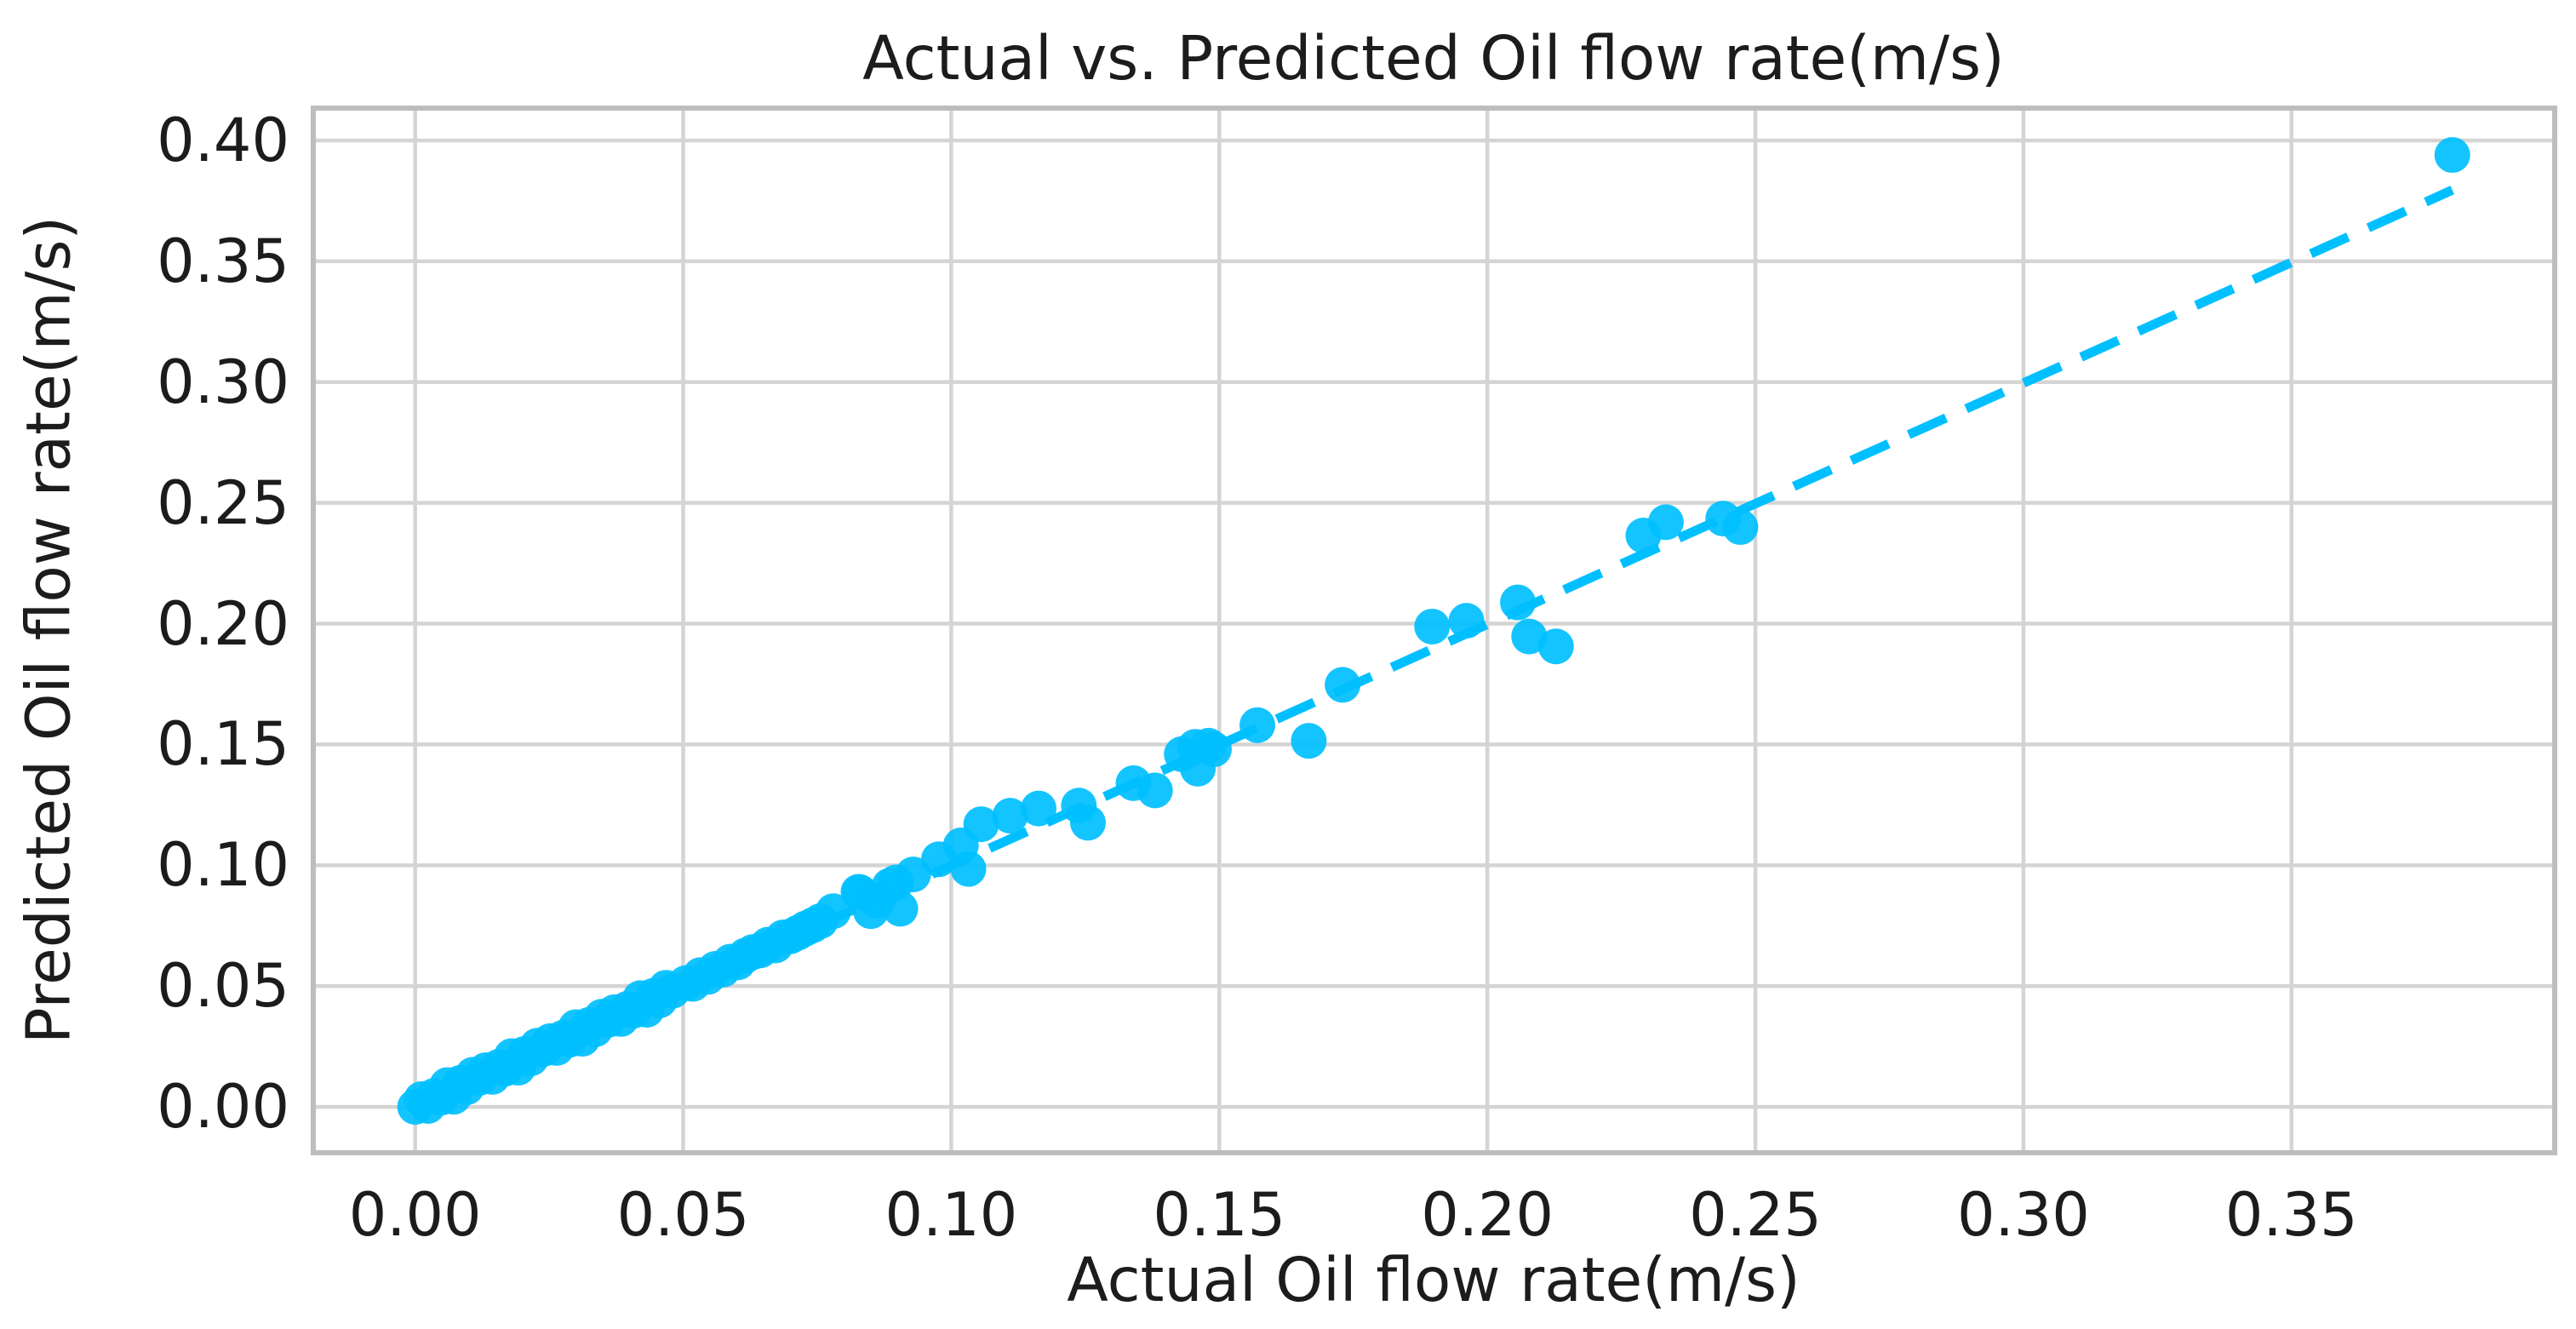  I want to click on y-tick-label: 0.35, so click(223, 261).